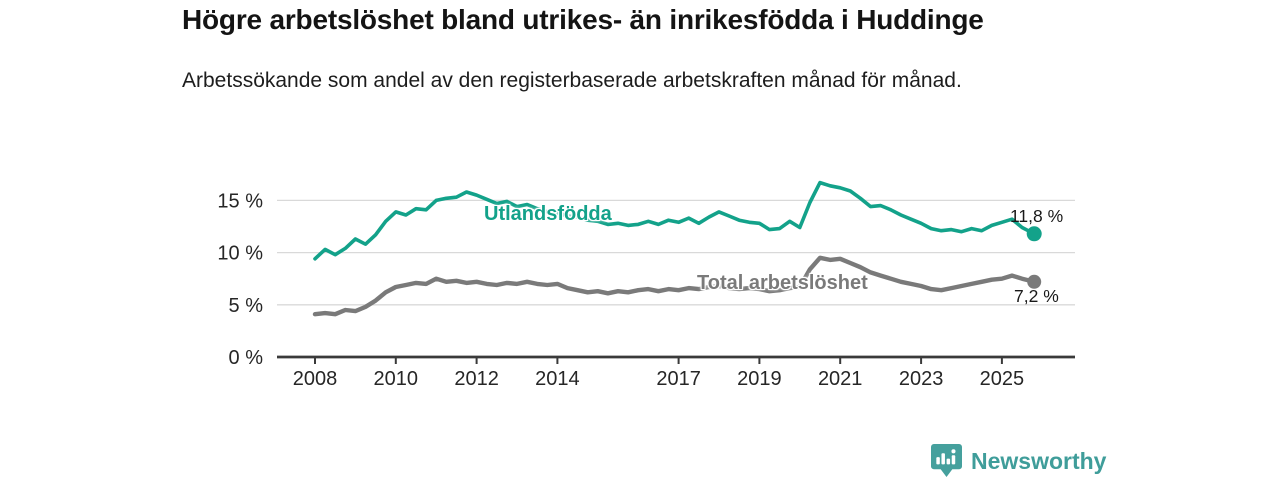 The image size is (1280, 480). I want to click on x-tick-label: 2017, so click(678, 379).